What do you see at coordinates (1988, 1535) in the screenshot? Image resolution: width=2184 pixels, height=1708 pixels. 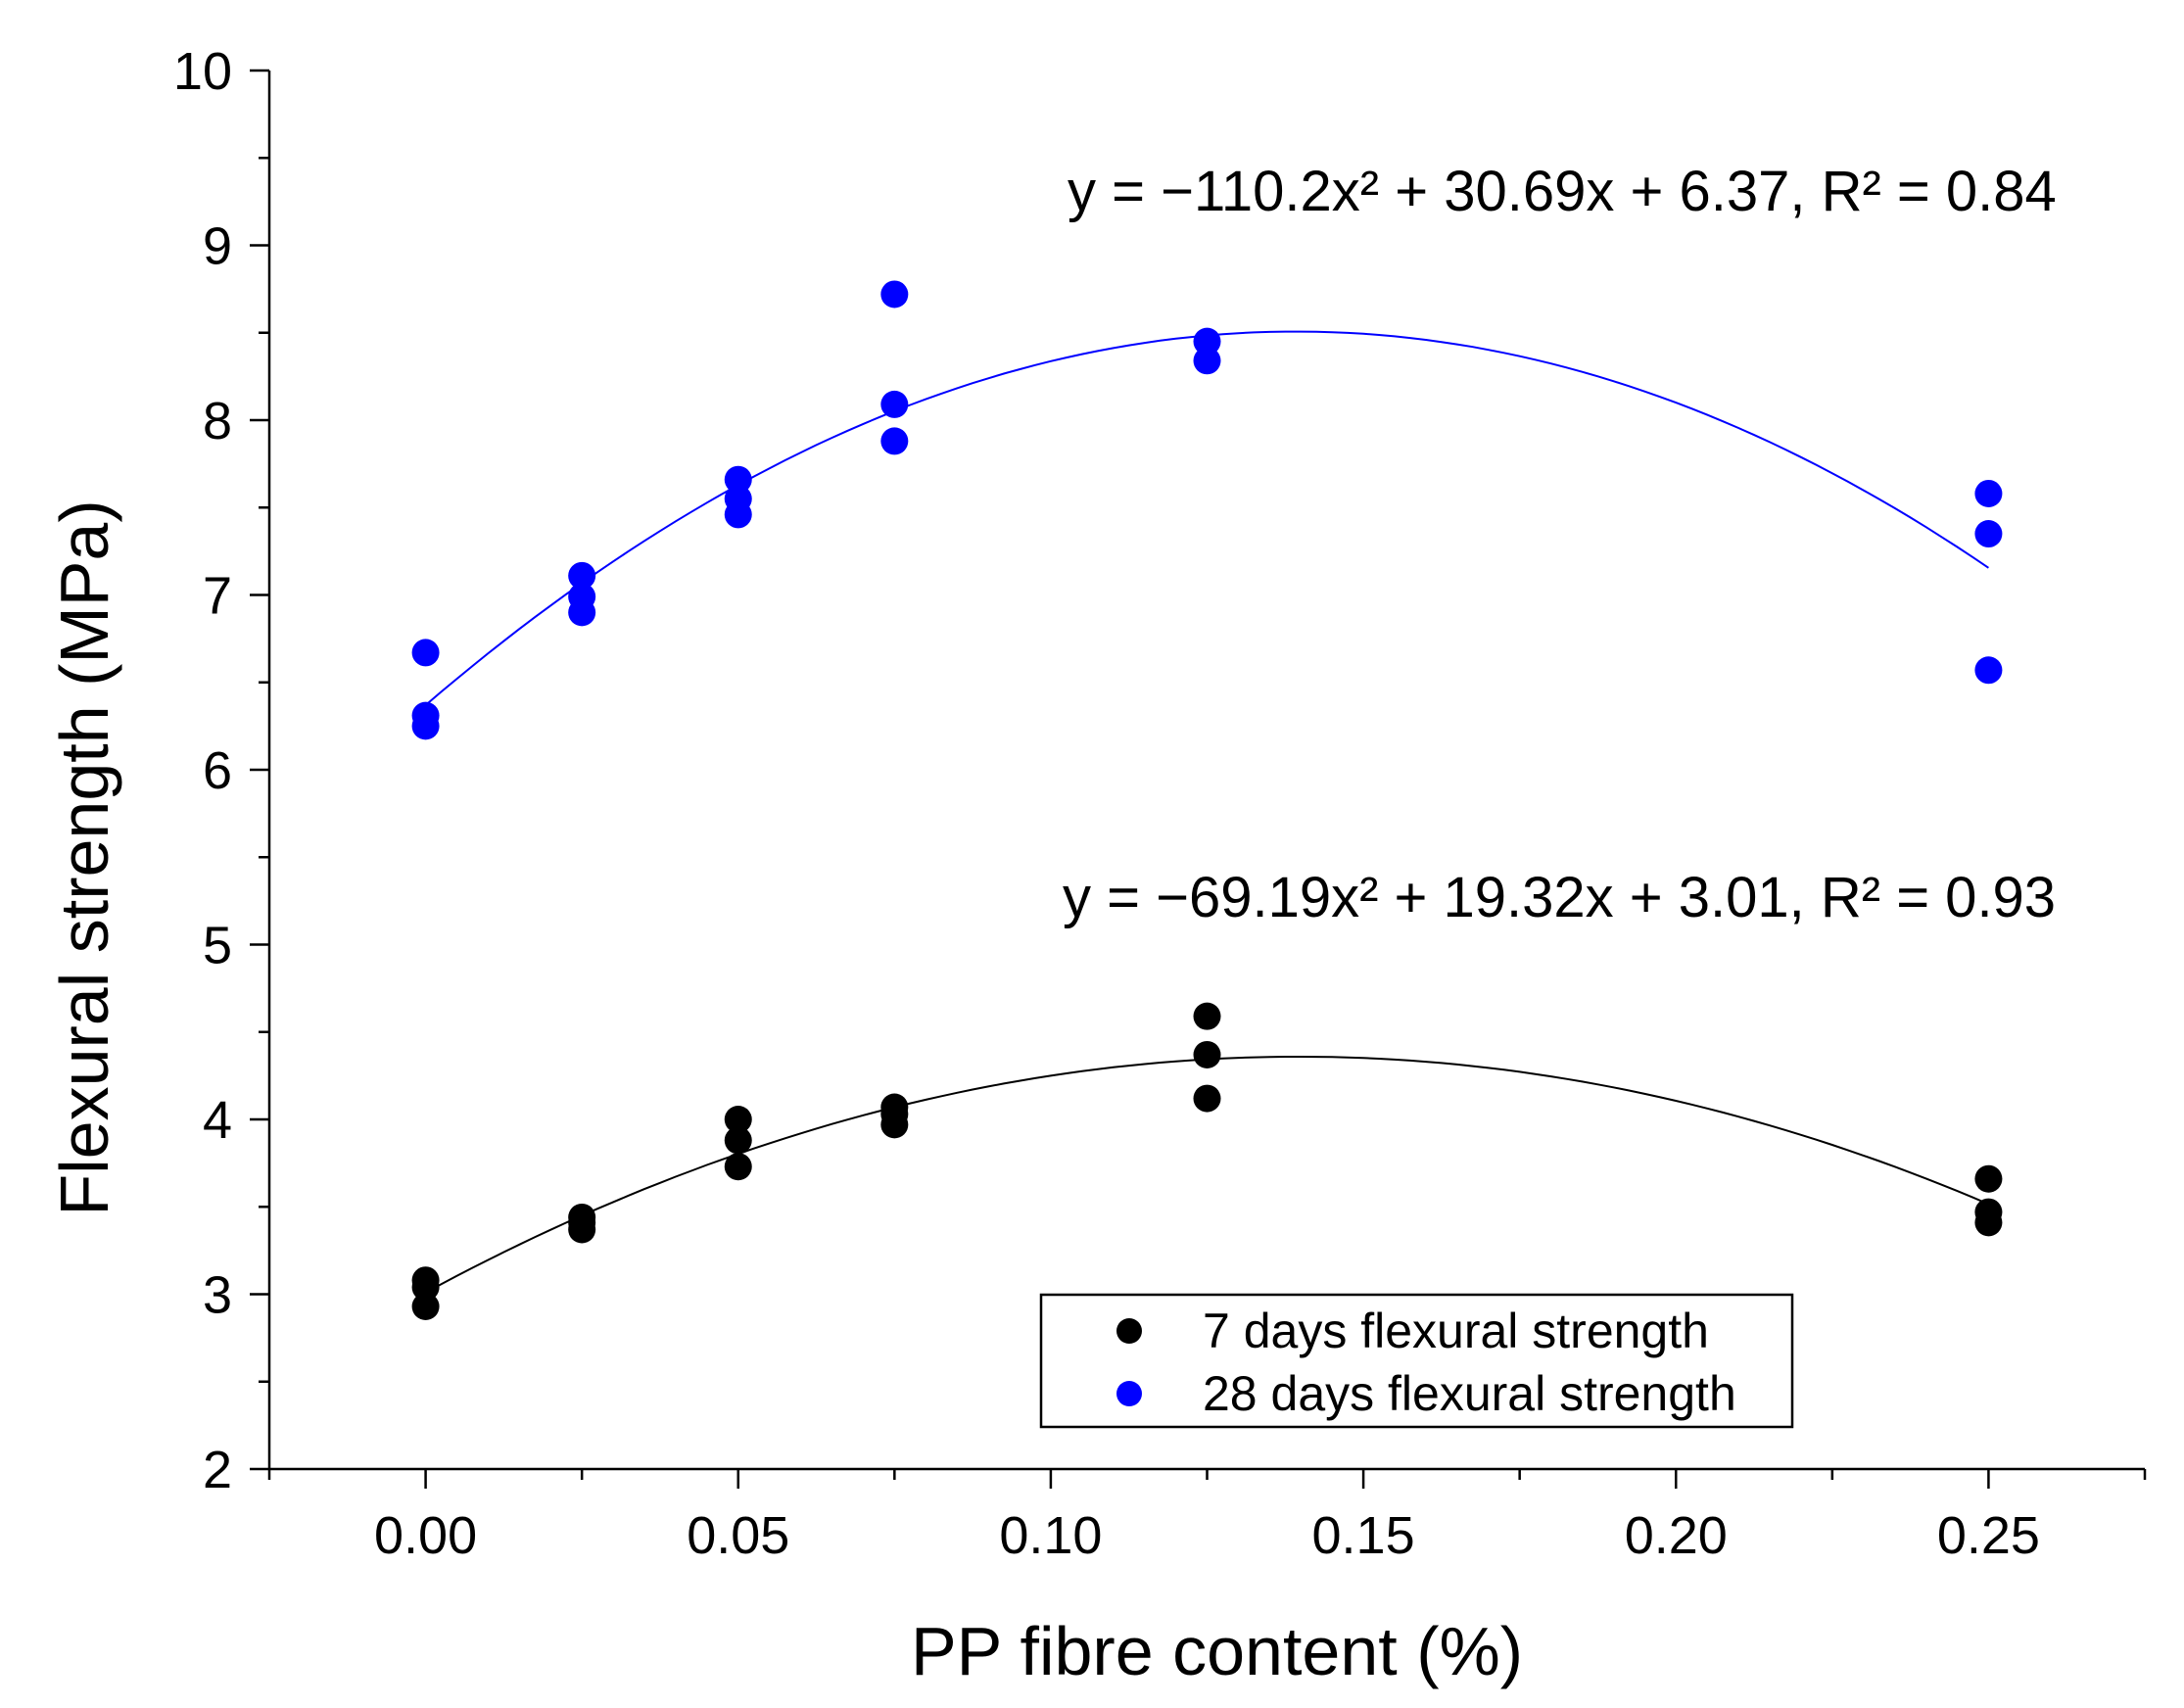 I see `x-tick-label: 0.25` at bounding box center [1988, 1535].